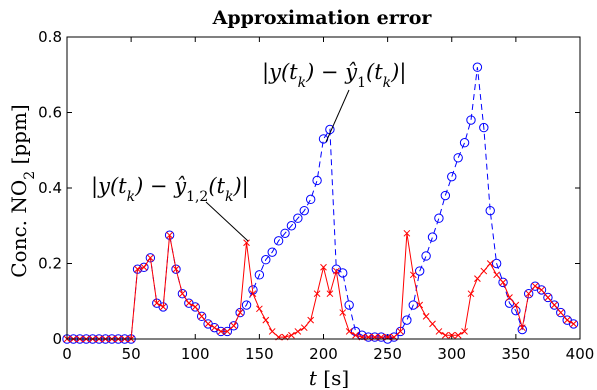 This screenshot has height=390, width=597. I want to click on x-tick-label: 0, so click(67, 354).